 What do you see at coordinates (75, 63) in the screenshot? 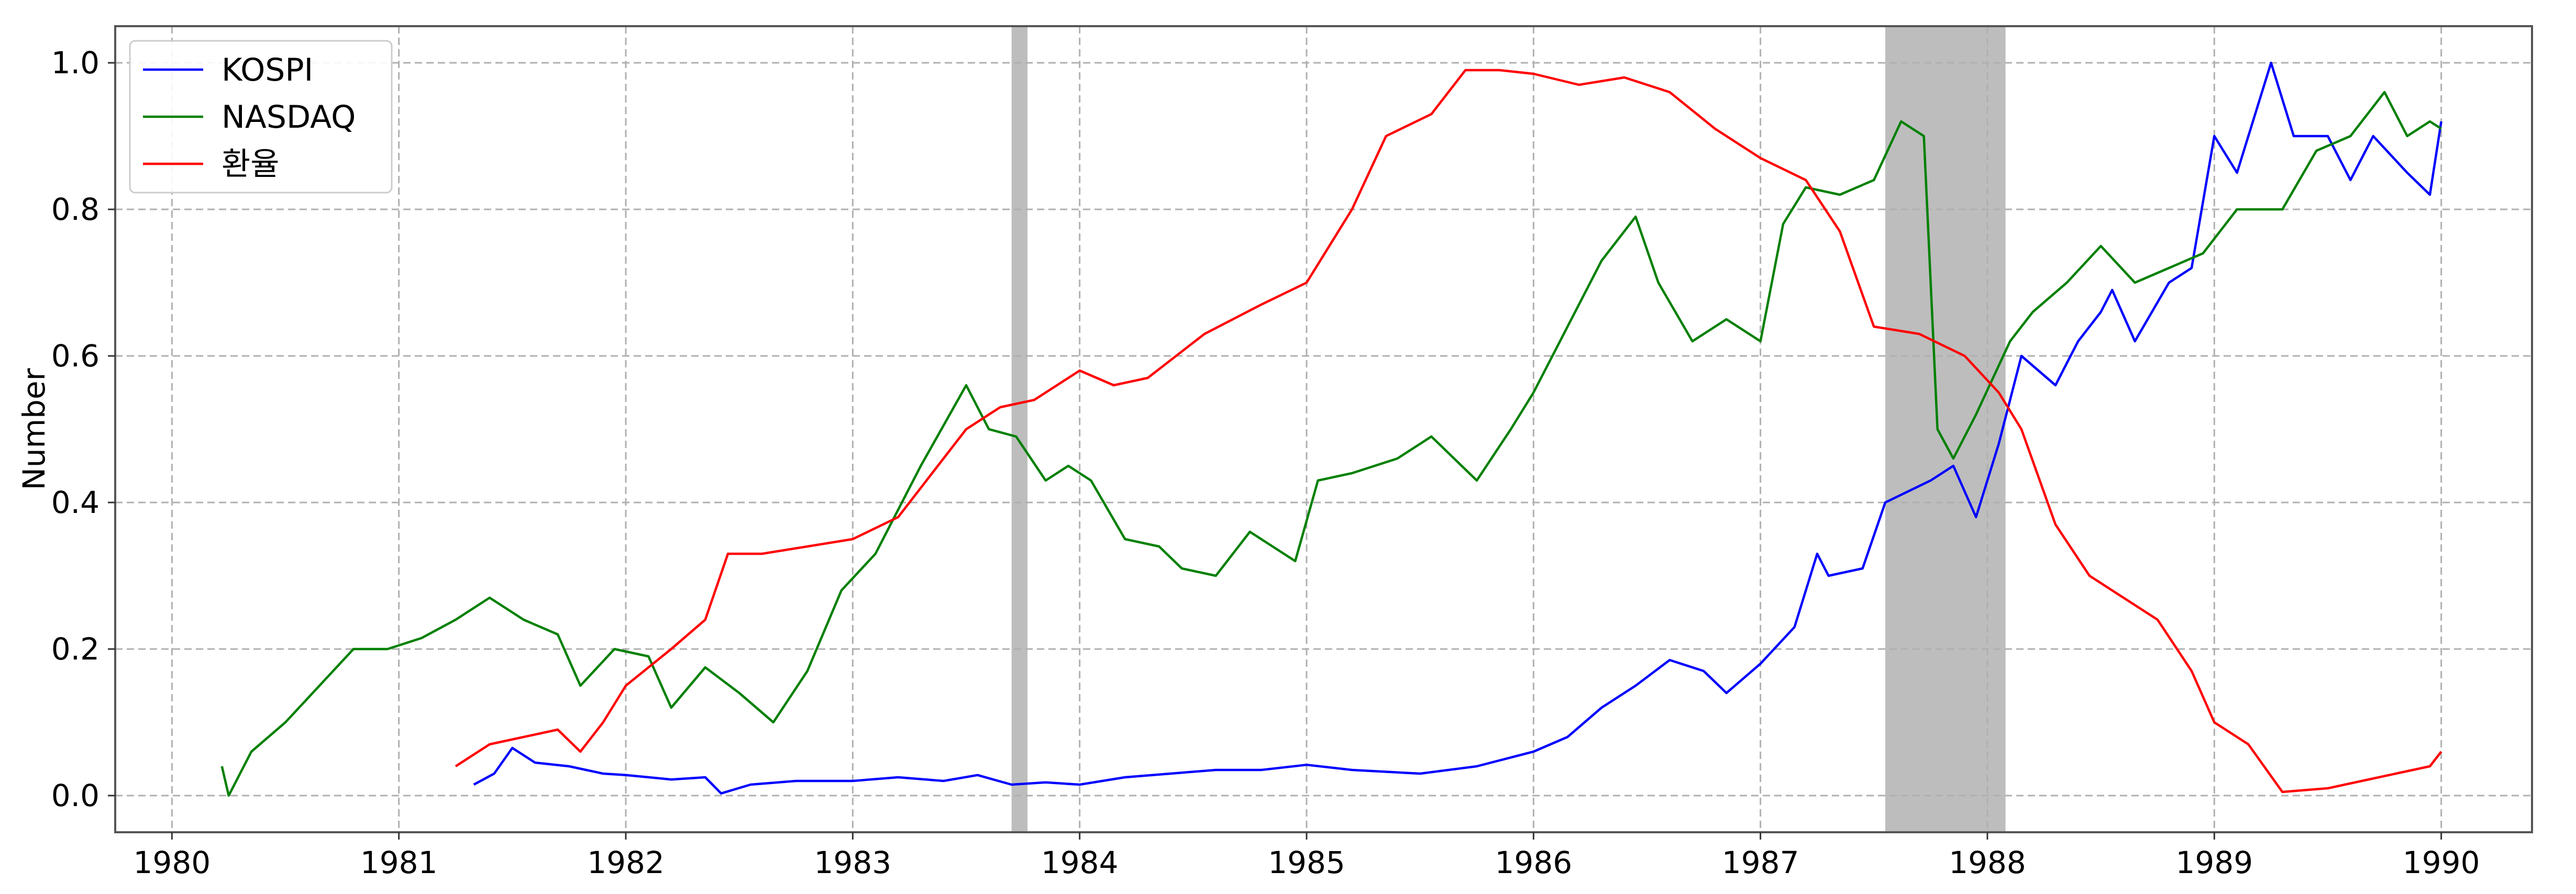
I see `y-tick-label-5: 1.0` at bounding box center [75, 63].